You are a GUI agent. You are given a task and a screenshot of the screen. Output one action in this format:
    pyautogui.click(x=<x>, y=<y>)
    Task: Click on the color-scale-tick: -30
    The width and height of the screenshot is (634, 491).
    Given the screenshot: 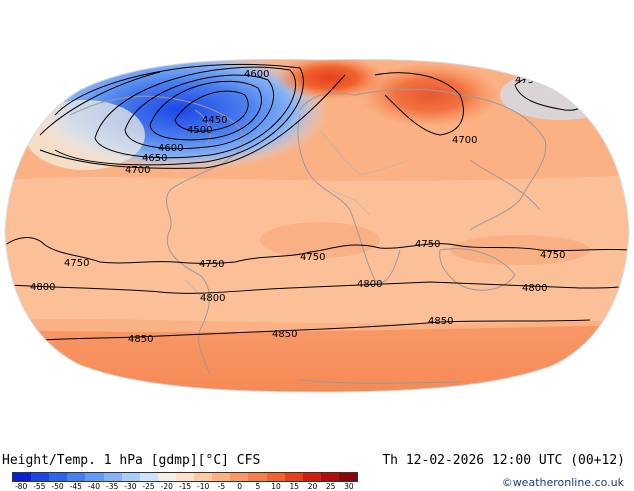 What is the action you would take?
    pyautogui.click(x=130, y=486)
    